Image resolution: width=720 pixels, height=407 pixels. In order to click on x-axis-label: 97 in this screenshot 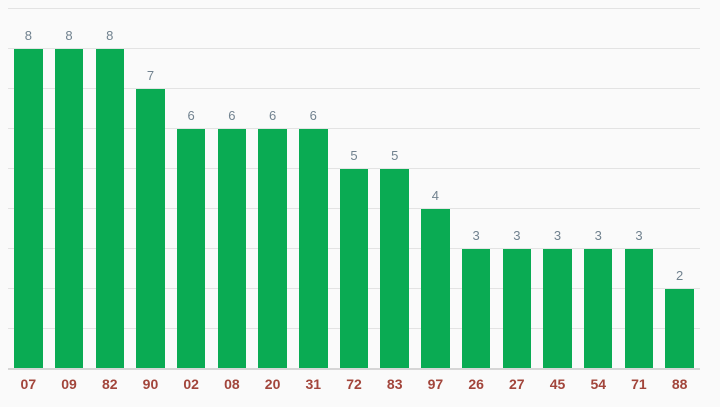, I will do `click(435, 384)`.